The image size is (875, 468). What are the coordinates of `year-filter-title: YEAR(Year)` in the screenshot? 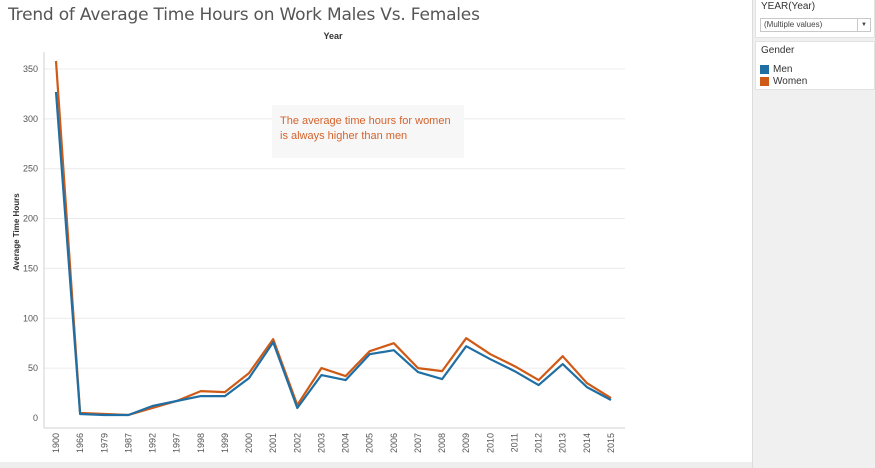 It's located at (788, 6).